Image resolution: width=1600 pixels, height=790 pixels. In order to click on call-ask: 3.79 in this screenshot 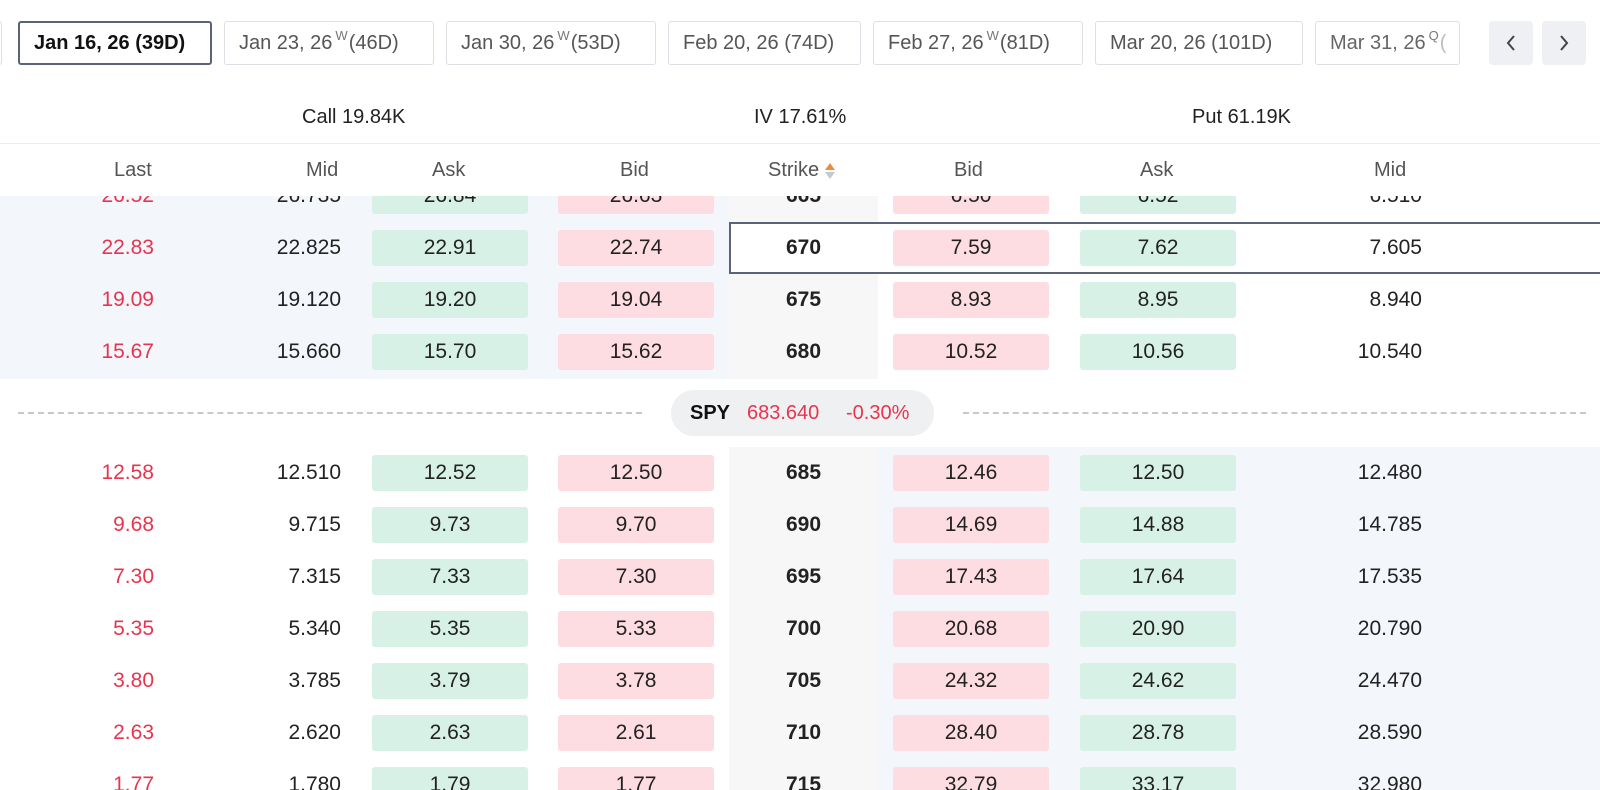, I will do `click(450, 681)`.